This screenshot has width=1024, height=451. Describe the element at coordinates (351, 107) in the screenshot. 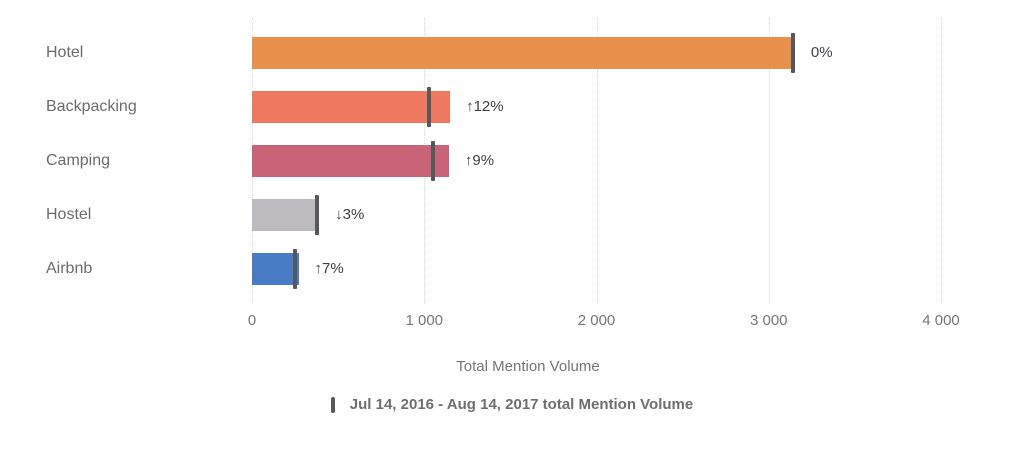

I see `bar-backpacking` at that location.